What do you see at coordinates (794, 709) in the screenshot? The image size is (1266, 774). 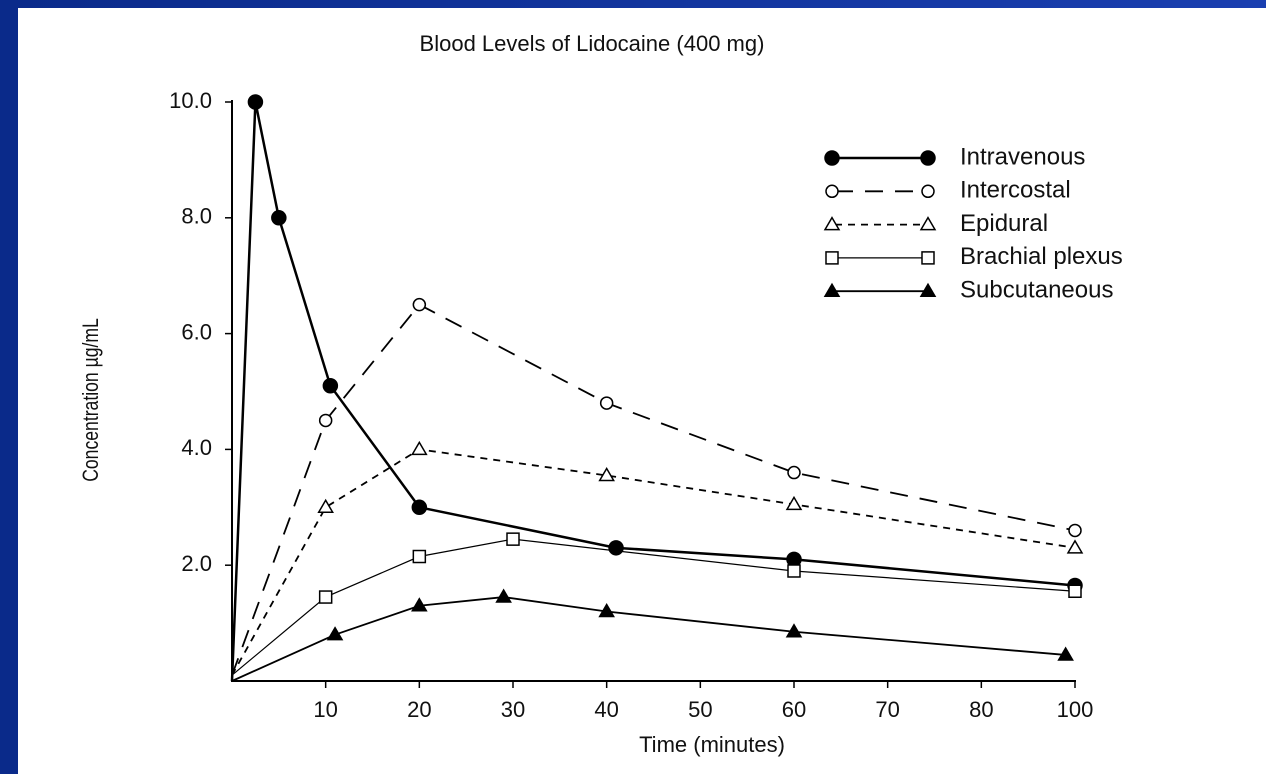 I see `x-tick-label: 60` at bounding box center [794, 709].